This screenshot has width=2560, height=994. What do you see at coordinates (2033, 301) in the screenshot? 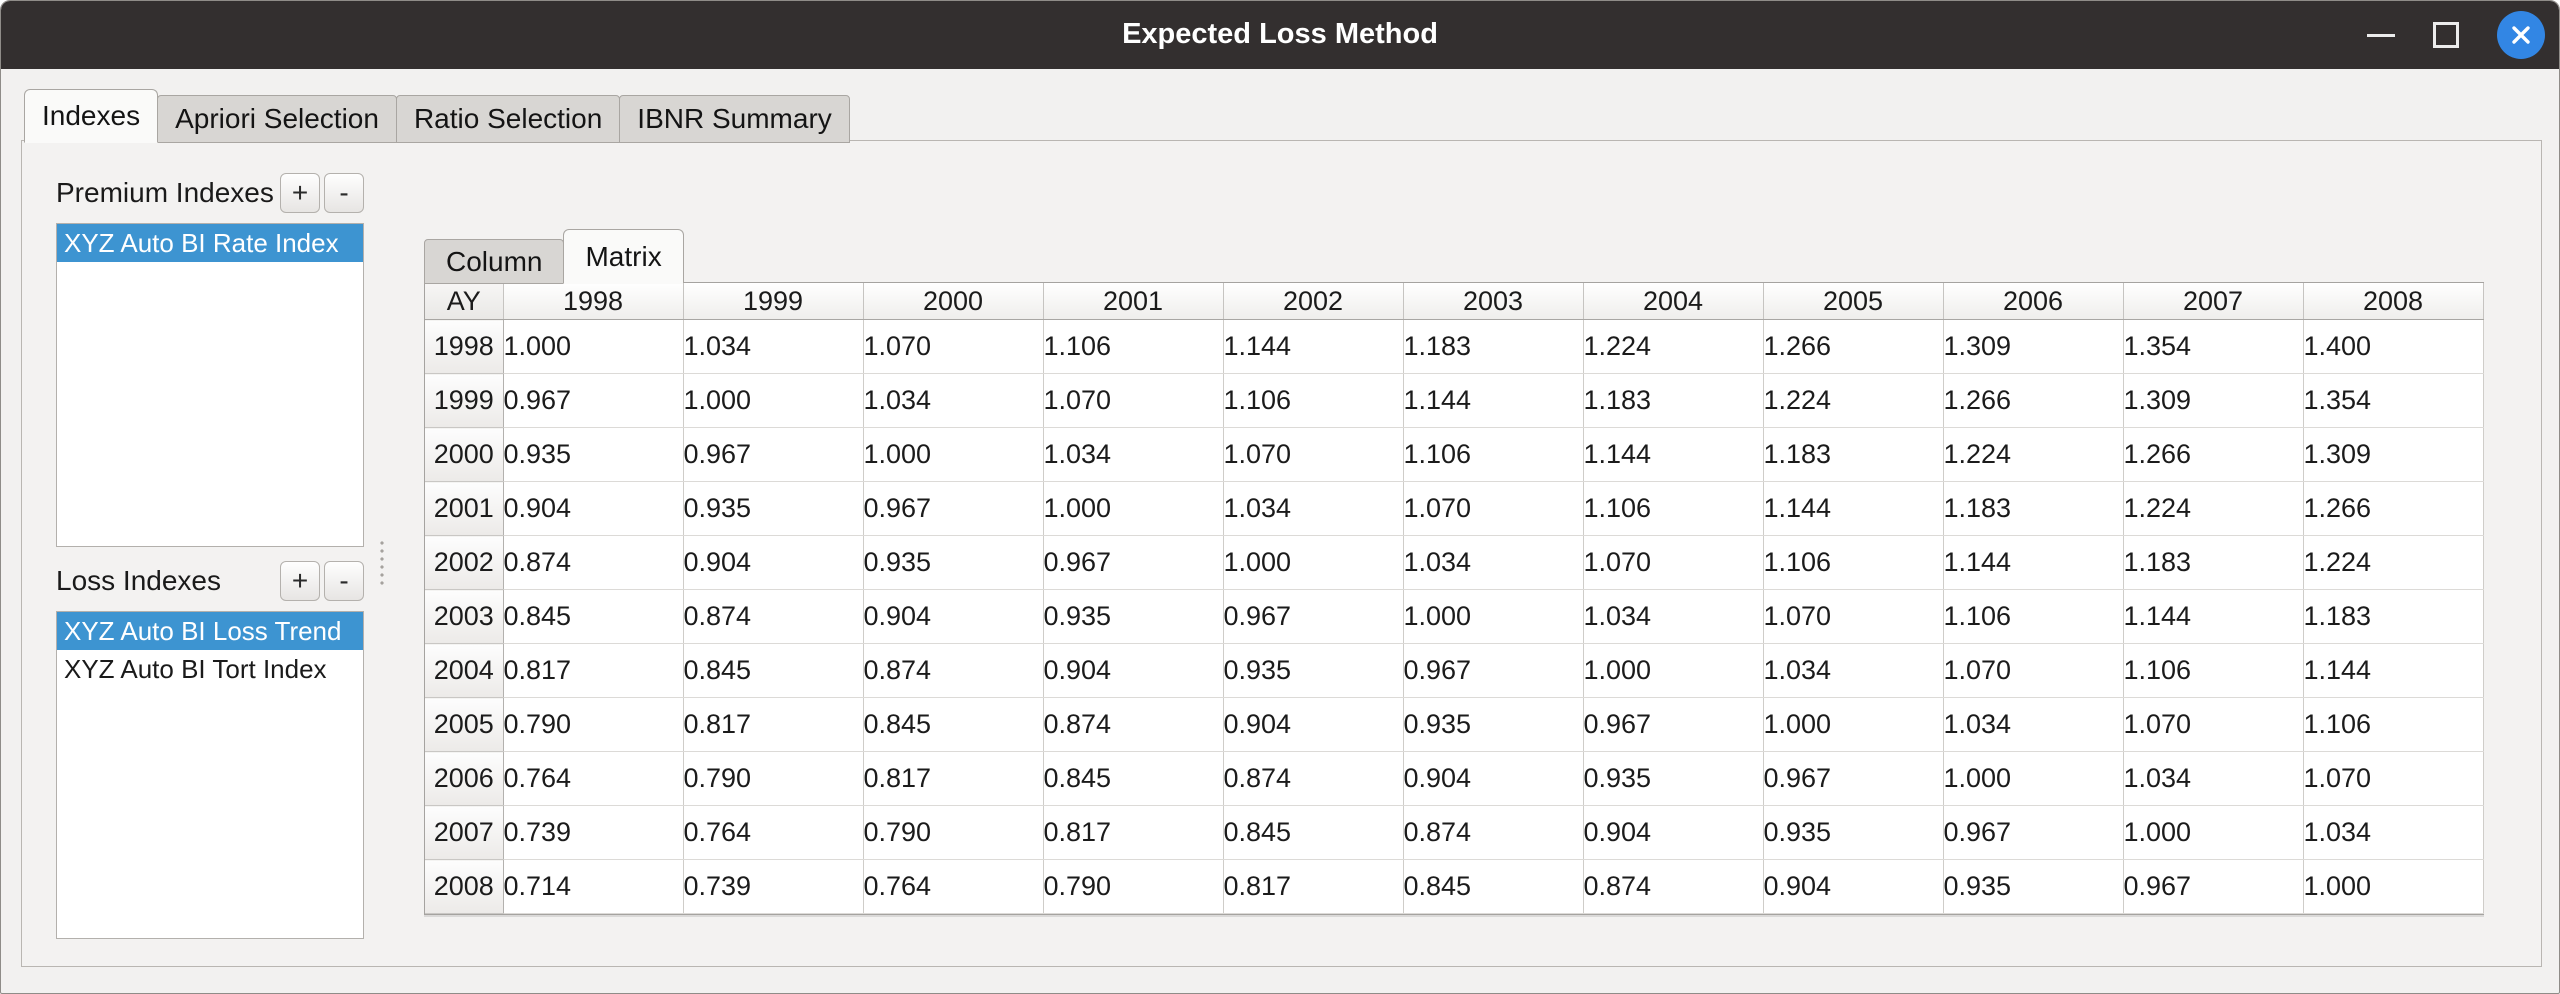
I see `matrix-column-header: 2006` at bounding box center [2033, 301].